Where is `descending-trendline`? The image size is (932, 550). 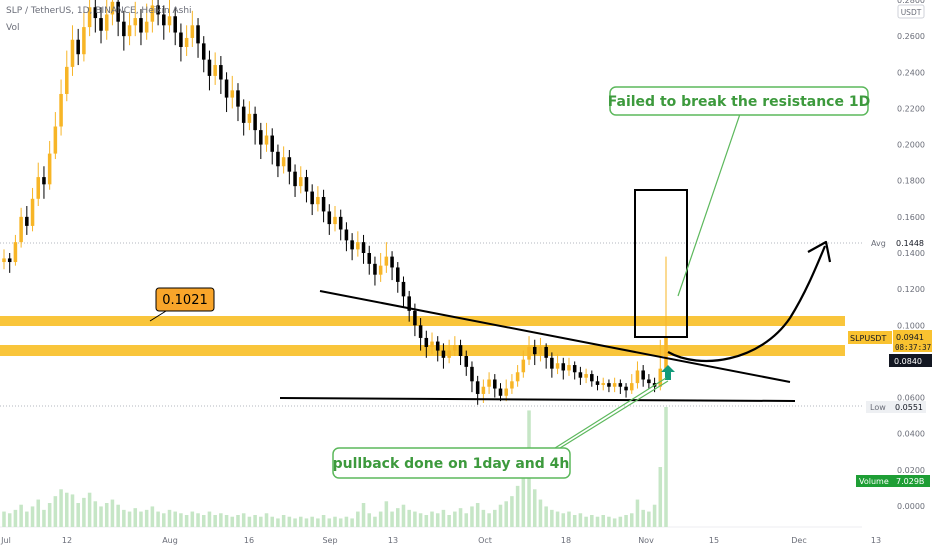 descending-trendline is located at coordinates (555, 336).